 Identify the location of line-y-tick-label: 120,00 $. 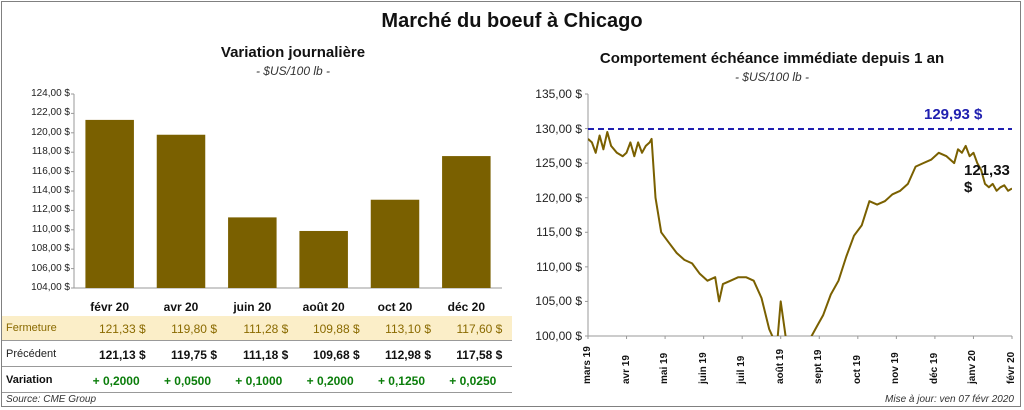
(558, 197).